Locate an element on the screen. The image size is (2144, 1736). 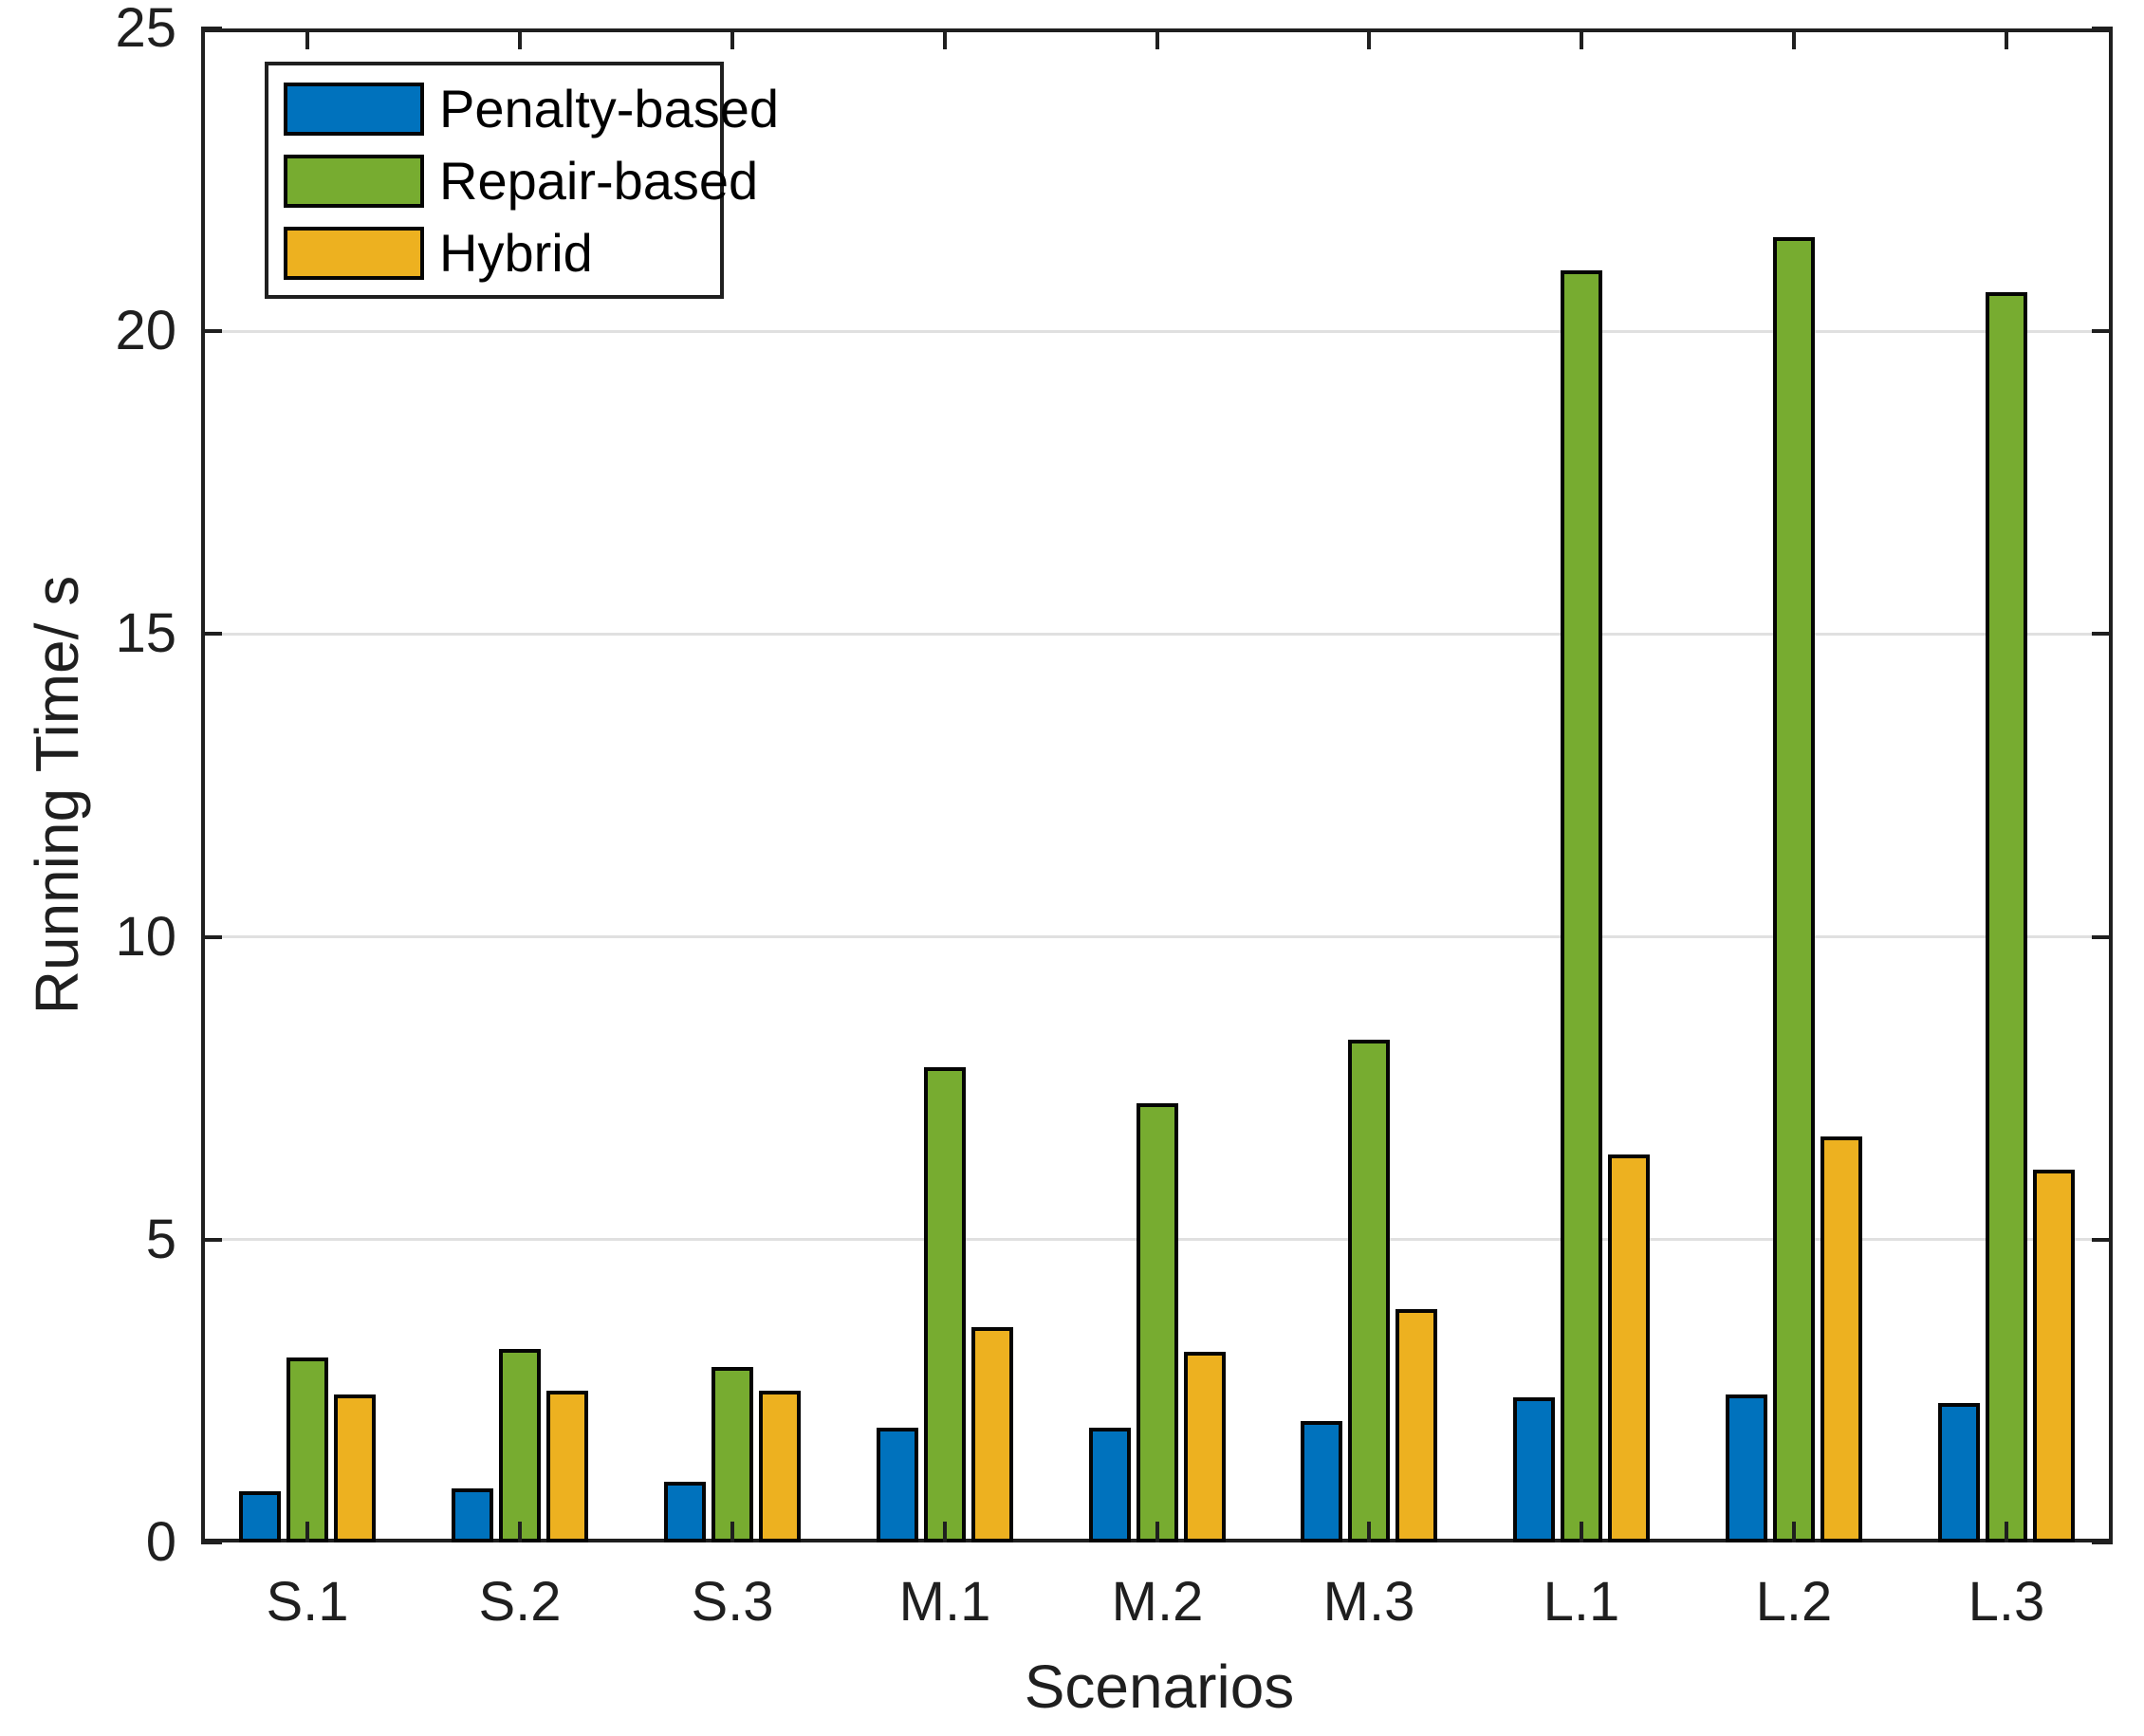
y-tick-label-5: 5 is located at coordinates (161, 1239).